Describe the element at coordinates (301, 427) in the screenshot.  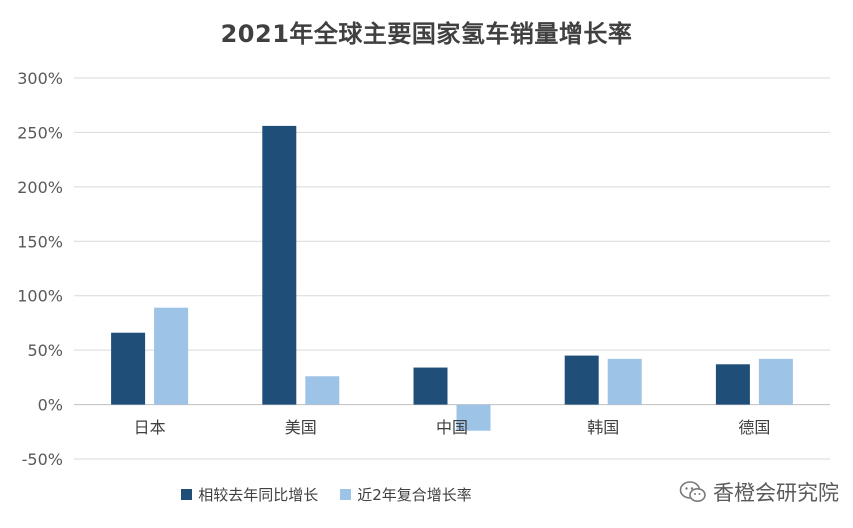
I see `x-tick-label: 美国` at that location.